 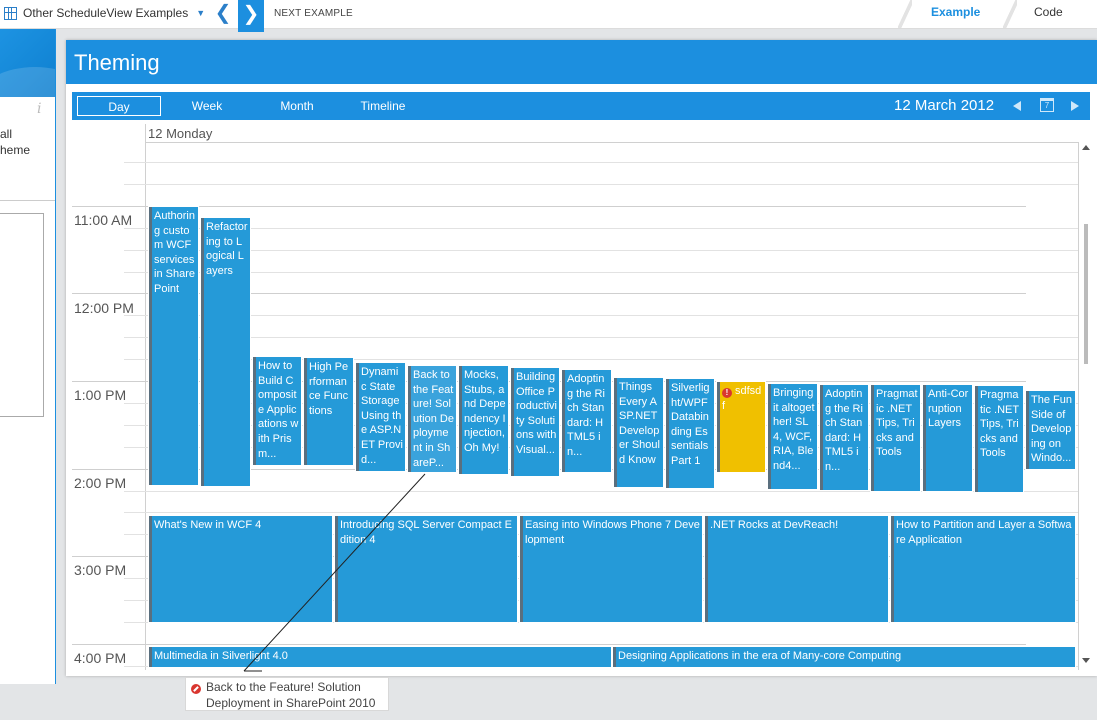 I want to click on next-example-button: ❯, so click(x=251, y=16).